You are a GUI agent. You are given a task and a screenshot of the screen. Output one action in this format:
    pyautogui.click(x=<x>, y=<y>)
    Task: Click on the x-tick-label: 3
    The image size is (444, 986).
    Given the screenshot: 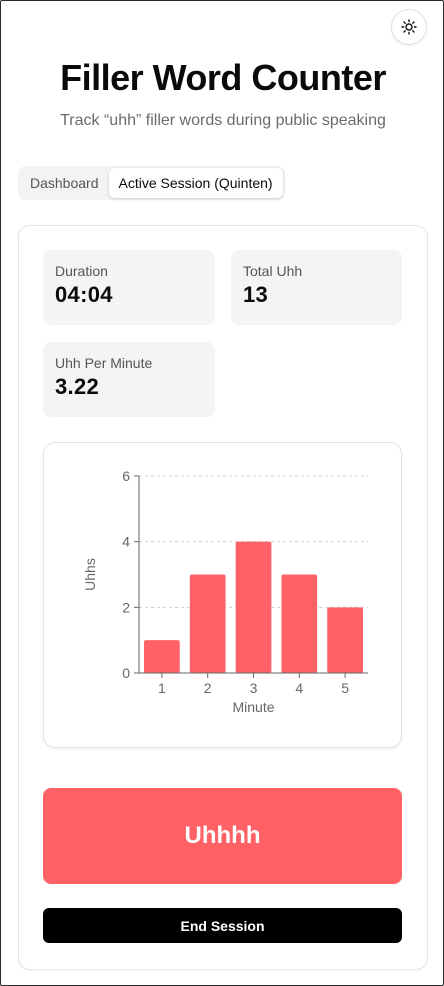 What is the action you would take?
    pyautogui.click(x=254, y=688)
    